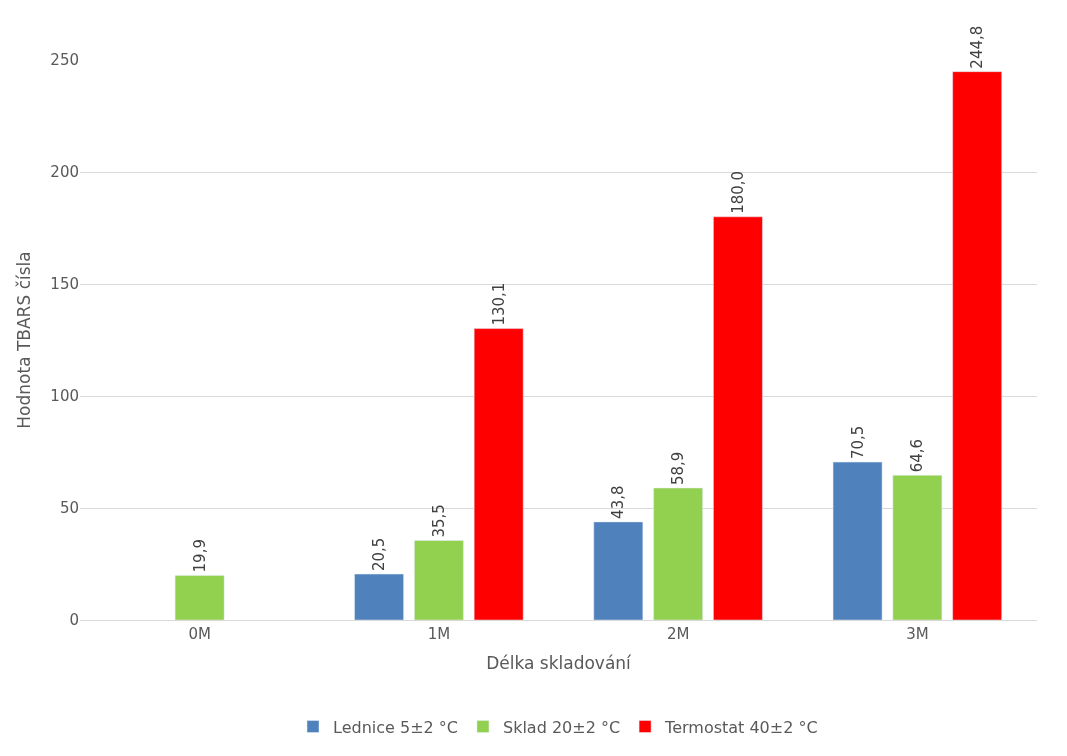  I want to click on data-label: 58,9, so click(678, 468).